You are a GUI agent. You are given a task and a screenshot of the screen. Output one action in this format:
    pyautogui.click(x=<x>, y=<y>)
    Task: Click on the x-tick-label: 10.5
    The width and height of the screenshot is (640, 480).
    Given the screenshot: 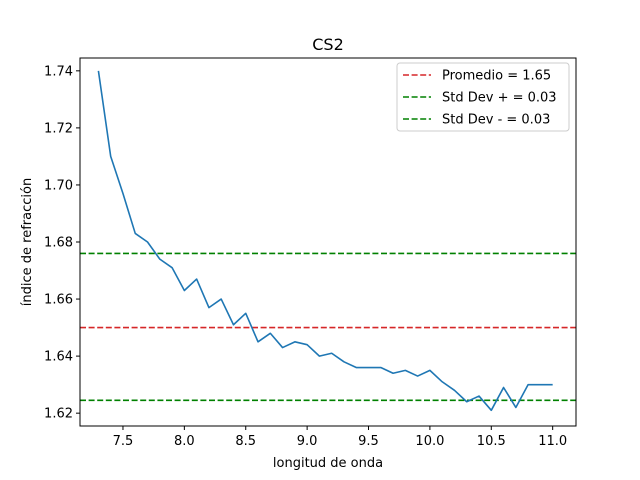 What is the action you would take?
    pyautogui.click(x=491, y=441)
    